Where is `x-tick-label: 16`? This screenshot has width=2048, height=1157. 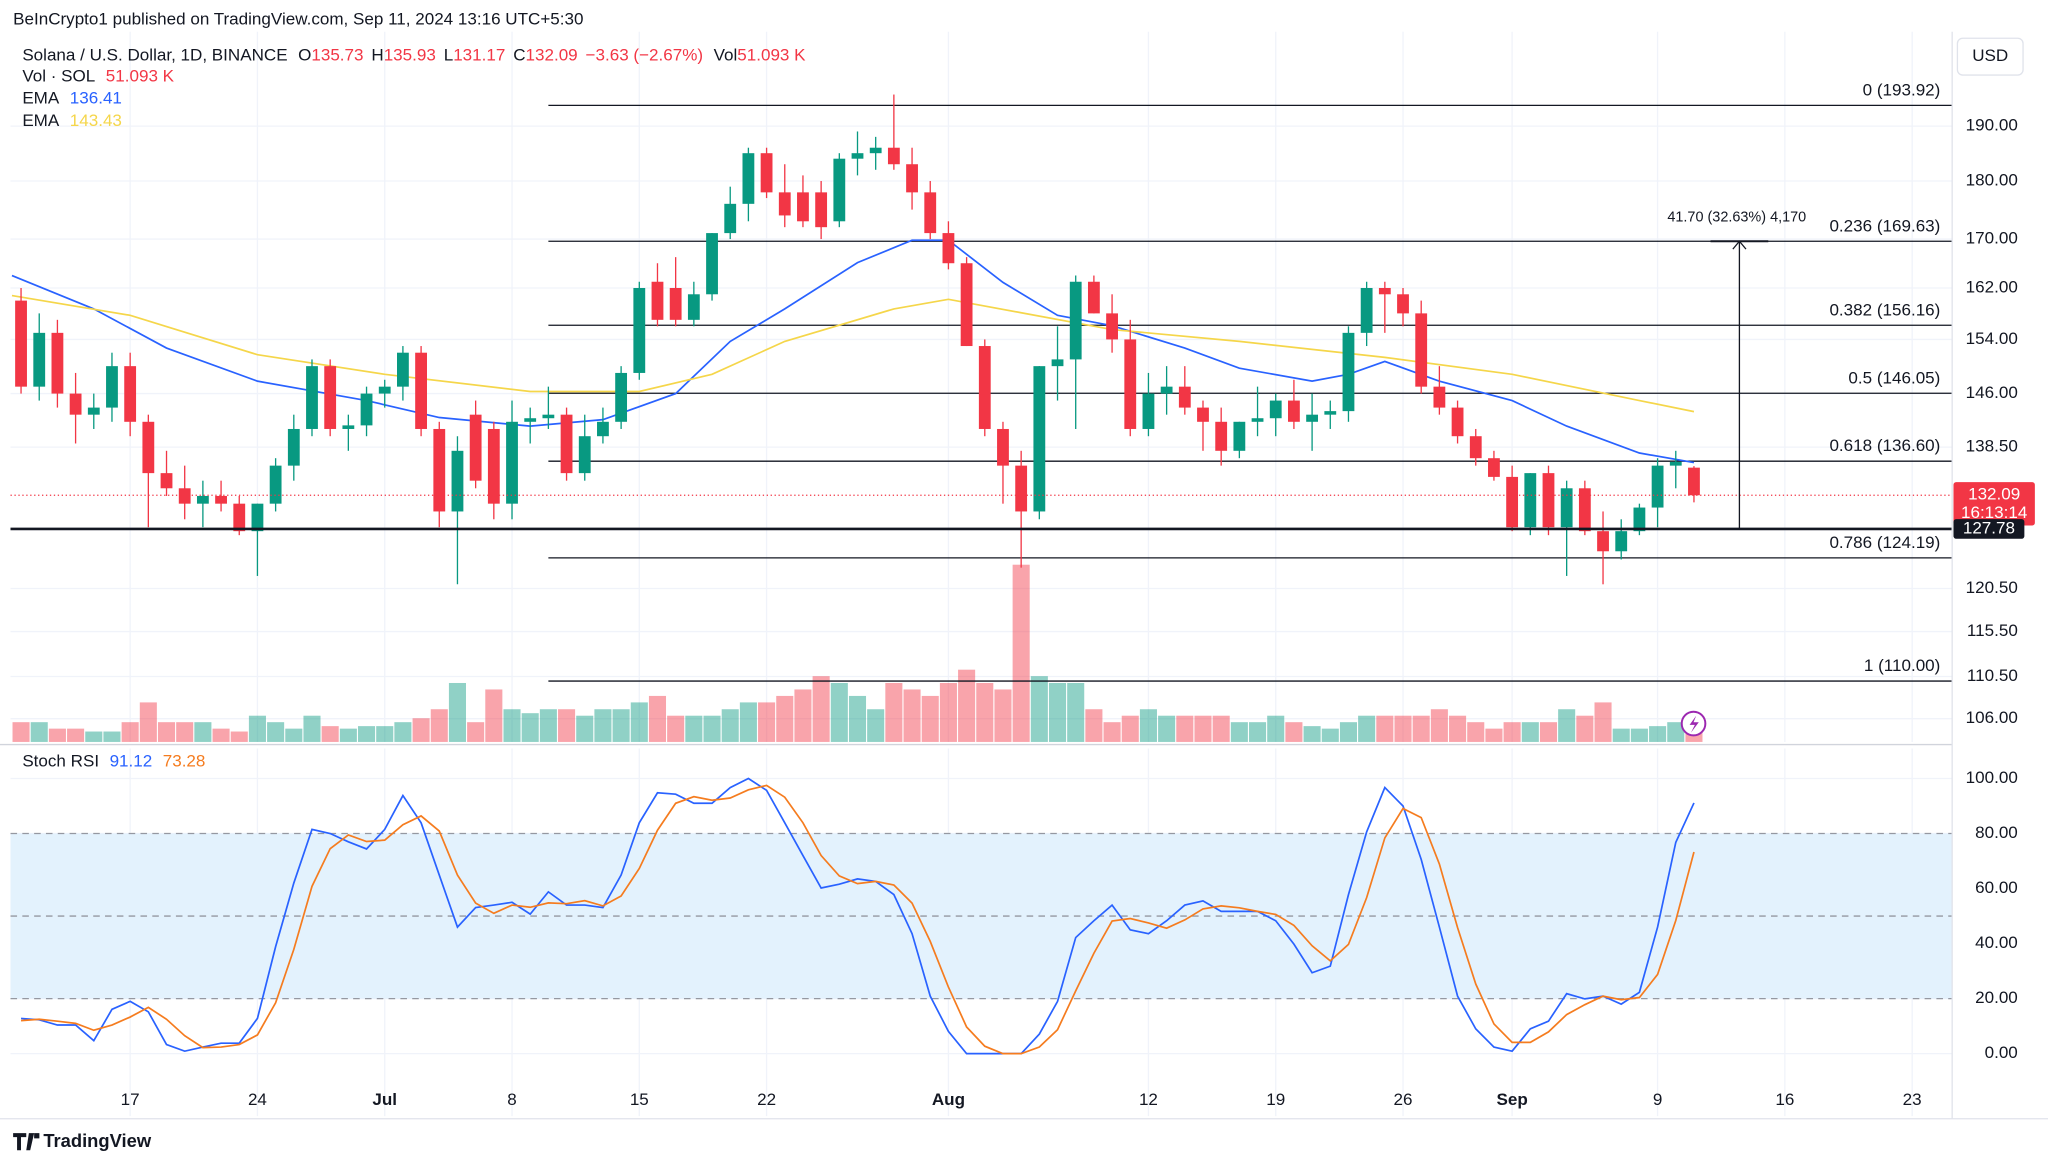 x-tick-label: 16 is located at coordinates (1784, 1099).